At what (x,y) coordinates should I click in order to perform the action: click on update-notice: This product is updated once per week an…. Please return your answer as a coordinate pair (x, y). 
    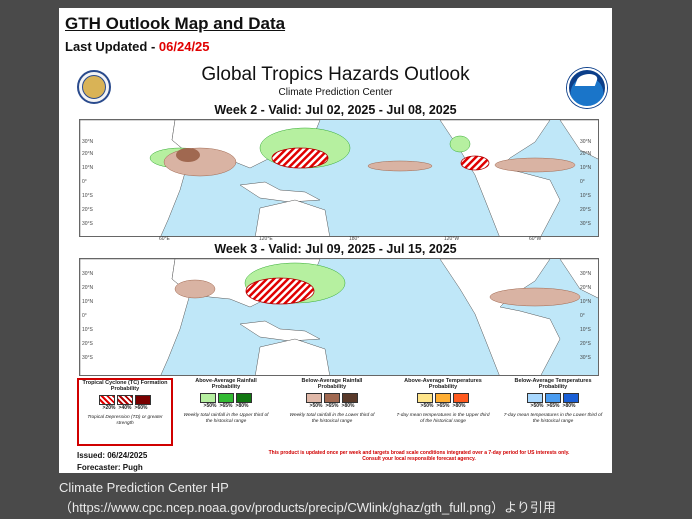
    Looking at the image, I should click on (419, 456).